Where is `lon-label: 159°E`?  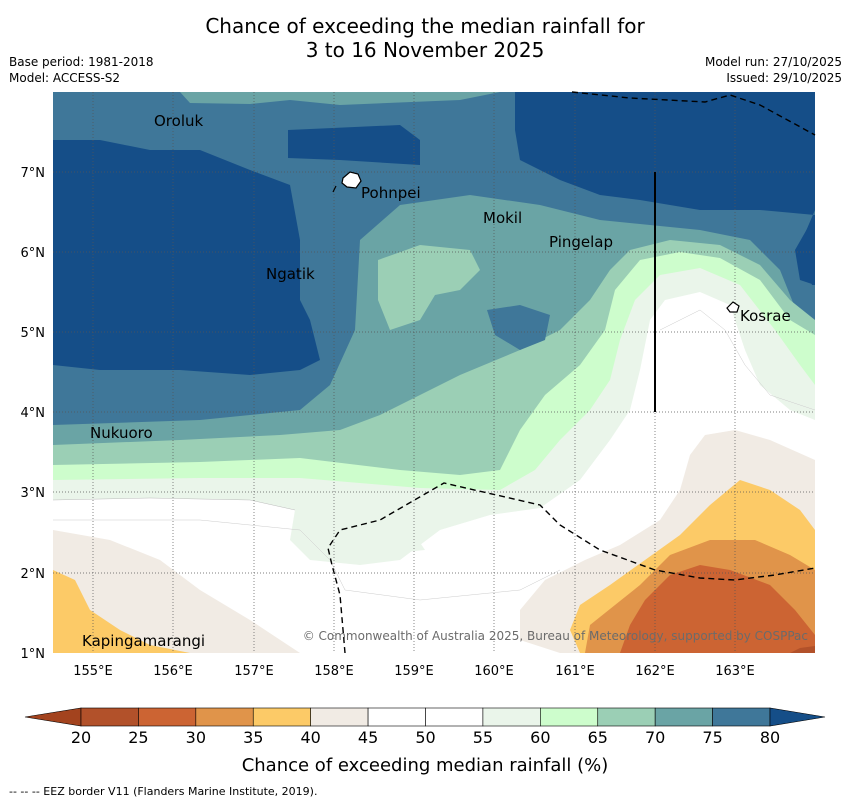 lon-label: 159°E is located at coordinates (414, 671).